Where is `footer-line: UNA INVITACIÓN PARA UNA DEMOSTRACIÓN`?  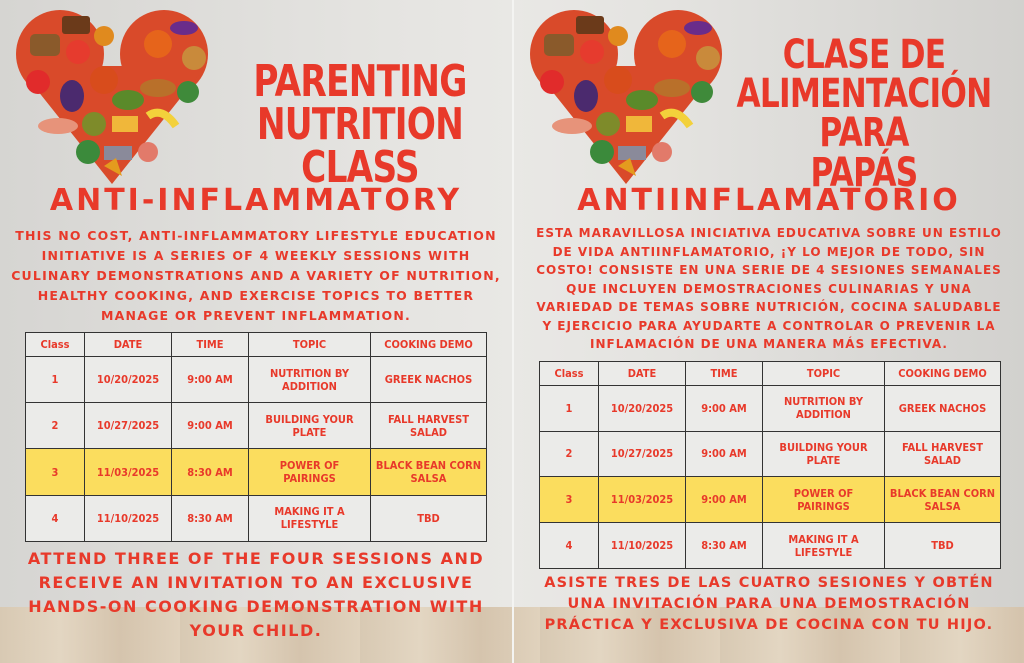 footer-line: UNA INVITACIÓN PARA UNA DEMOSTRACIÓN is located at coordinates (769, 604).